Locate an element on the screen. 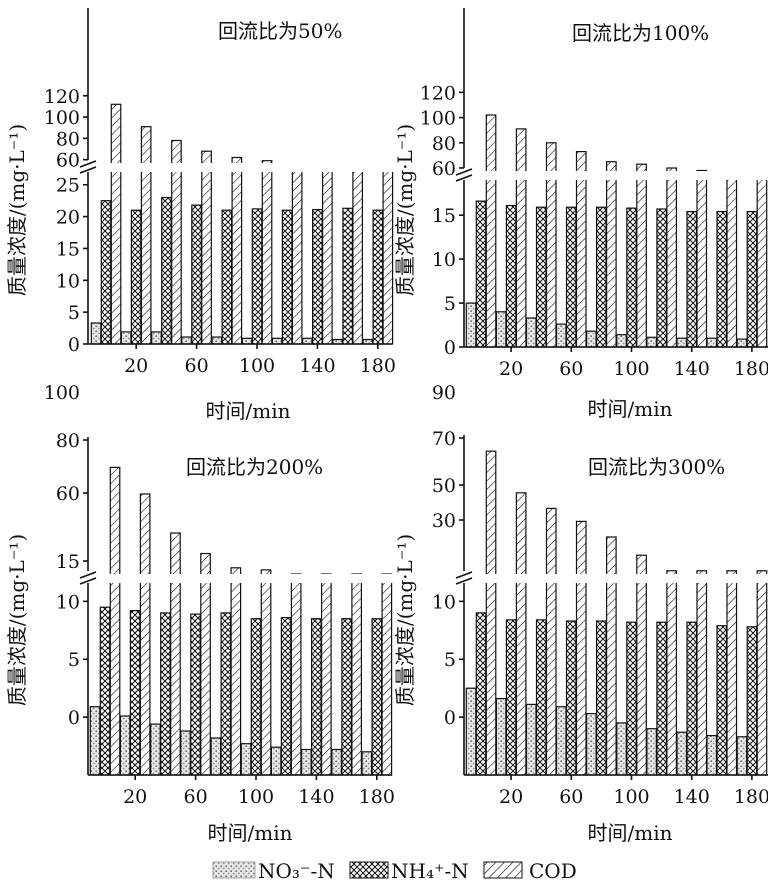  x-tick-label: 180 is located at coordinates (377, 797).